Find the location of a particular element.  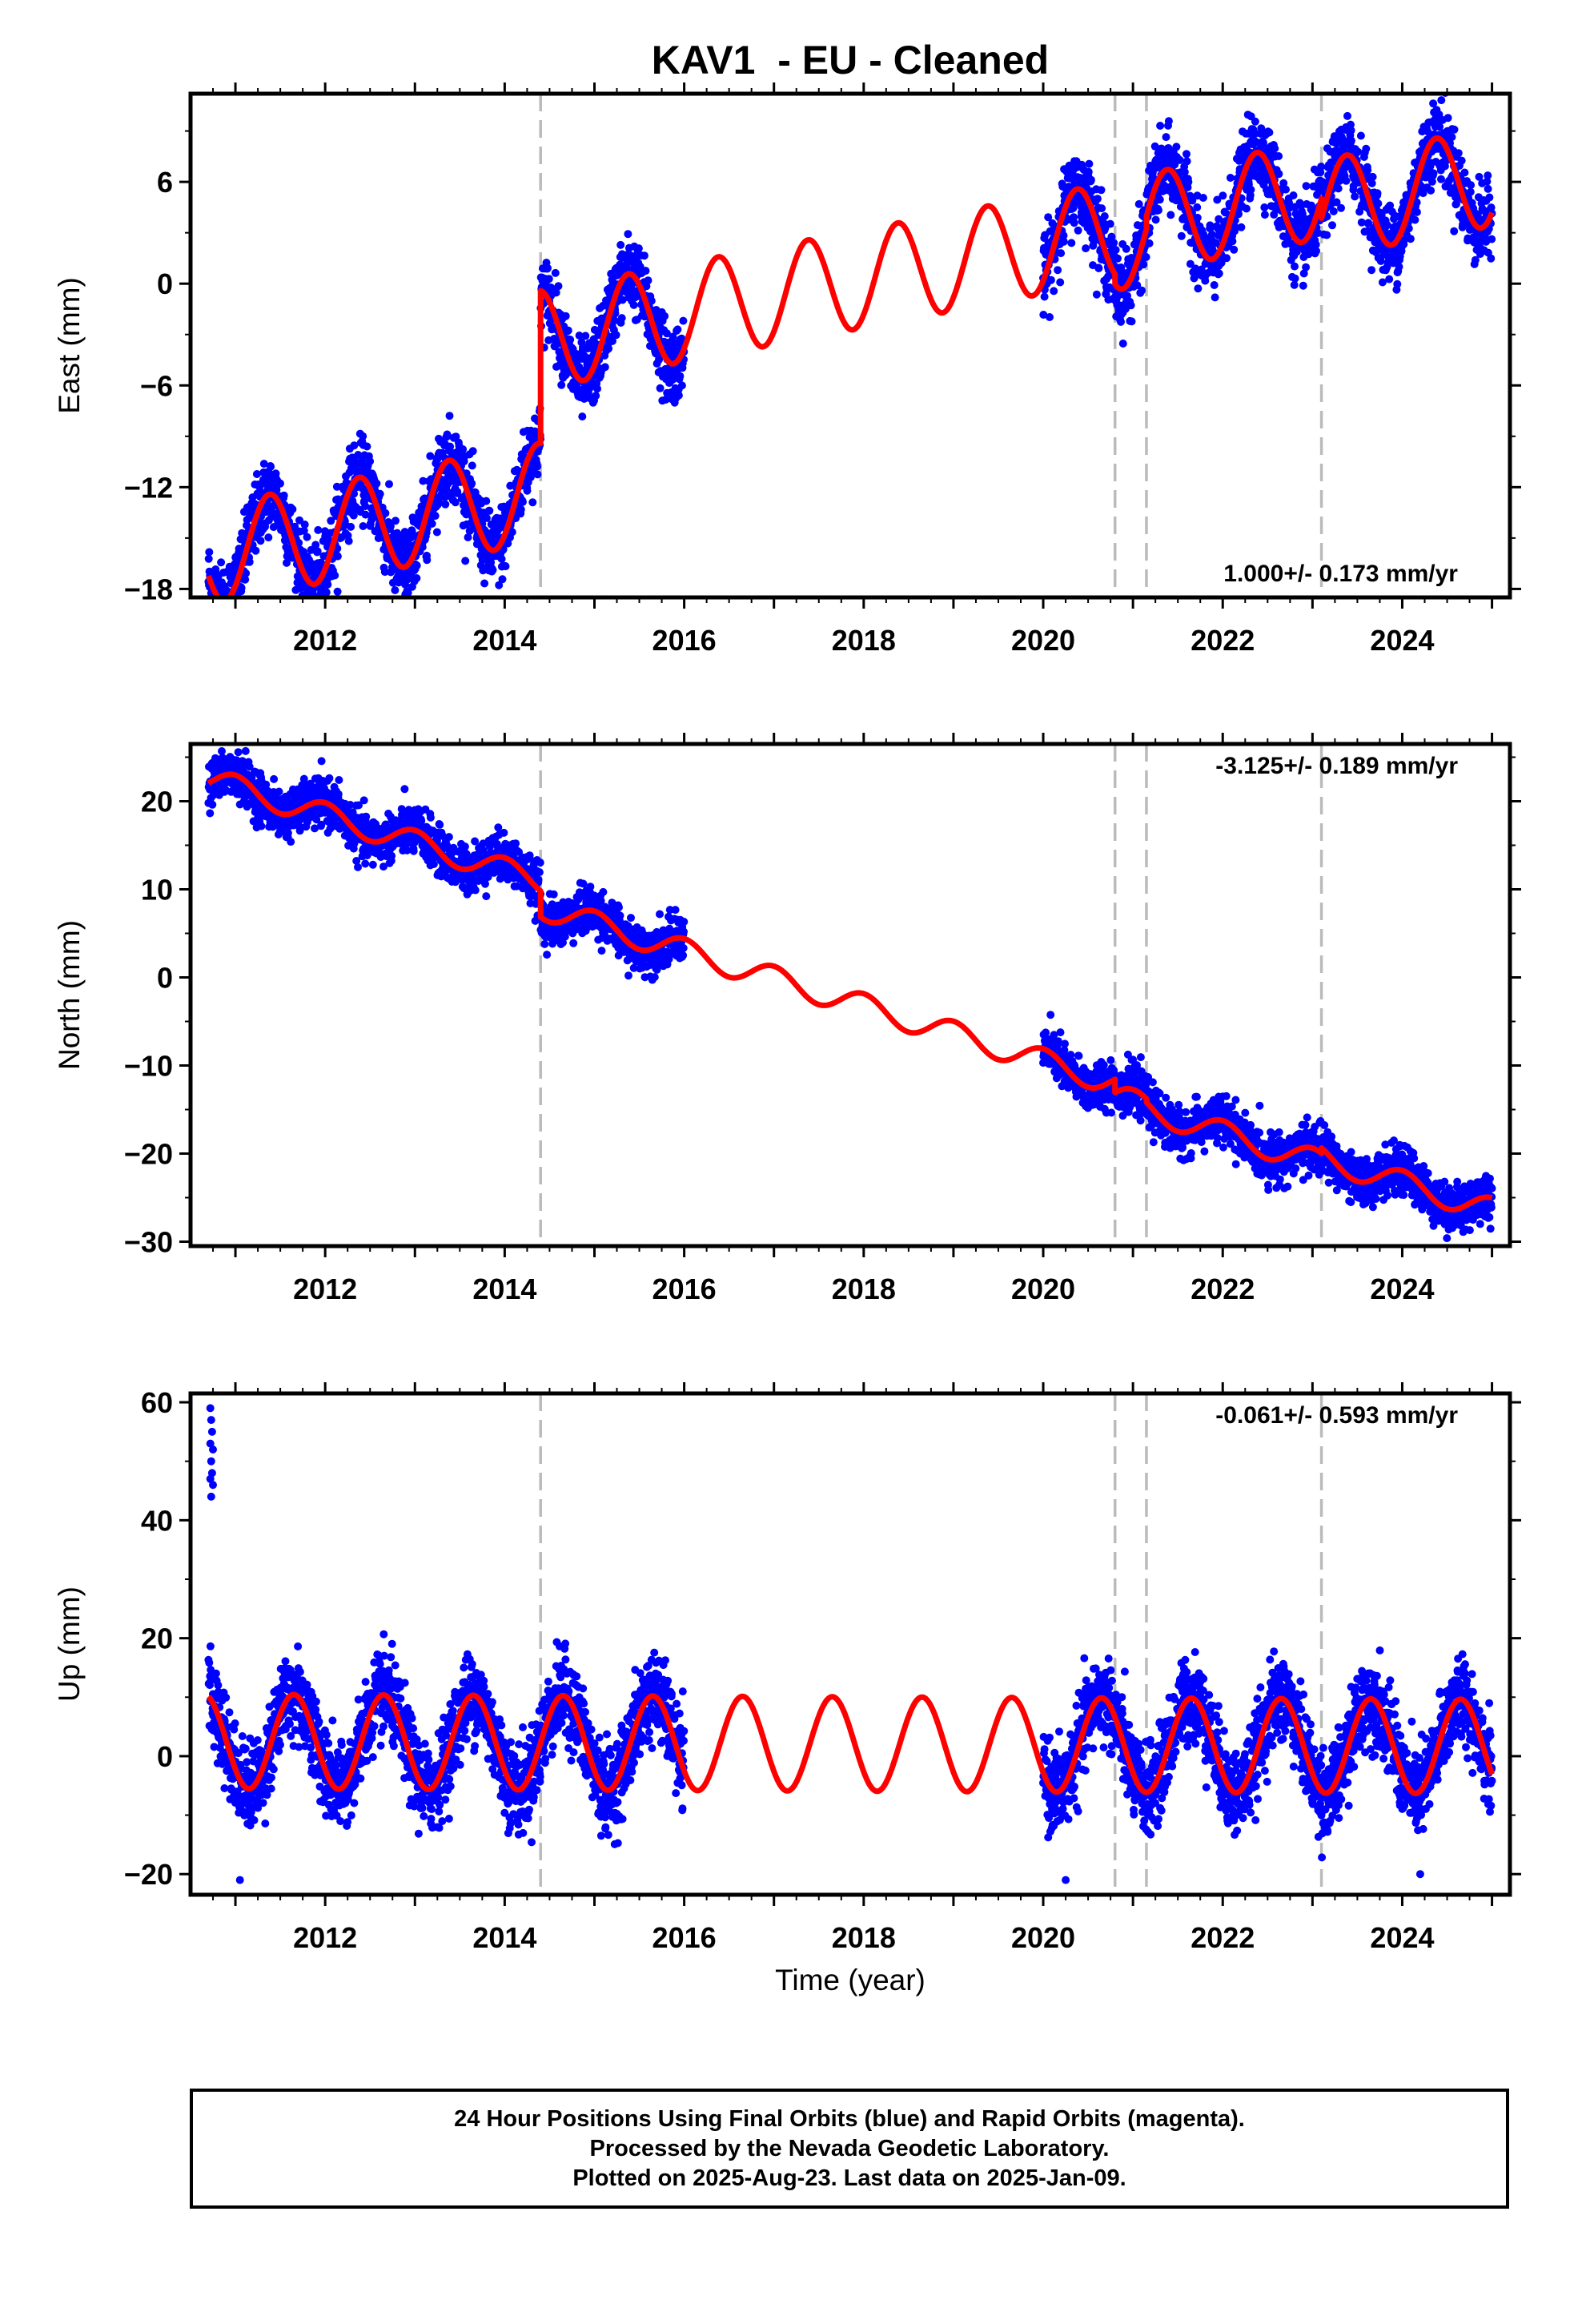

y-tick-label: 6 is located at coordinates (165, 182).